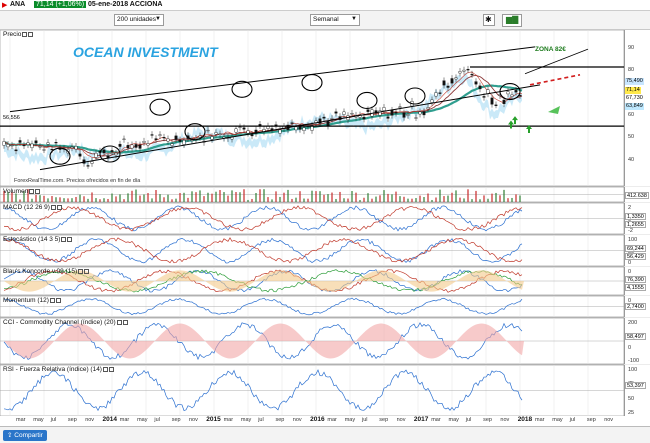 Image resolution: width=650 pixels, height=443 pixels. Describe the element at coordinates (512, 20) in the screenshot. I see `chart-type-button: ▆▇` at that location.